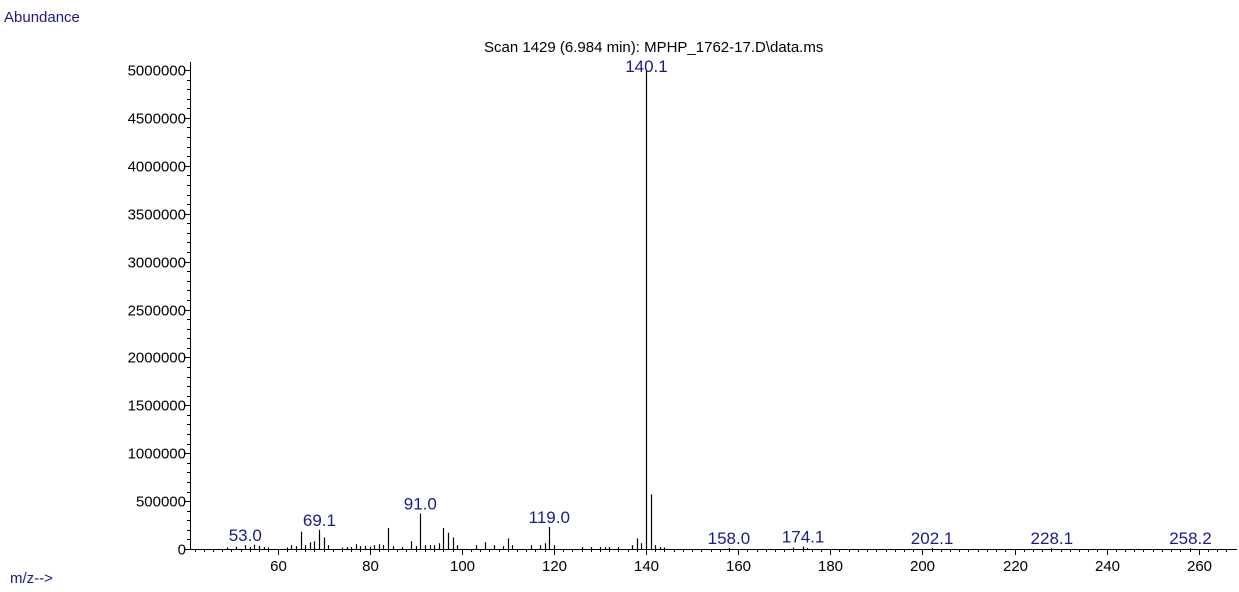  What do you see at coordinates (1190, 538) in the screenshot?
I see `peak-label: 258.2` at bounding box center [1190, 538].